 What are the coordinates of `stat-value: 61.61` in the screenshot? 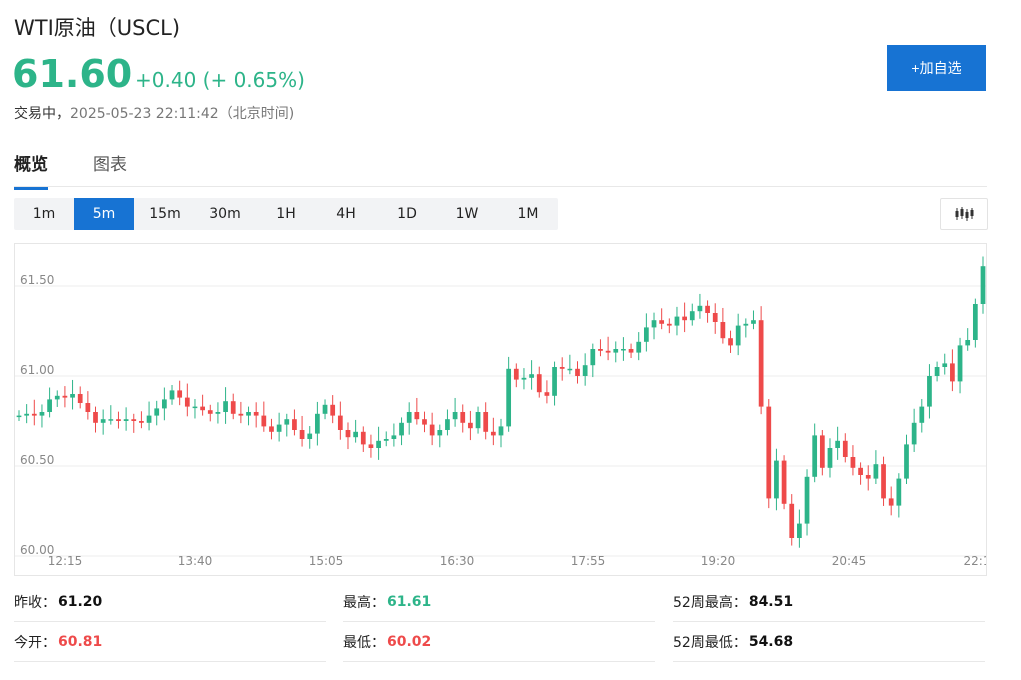 It's located at (409, 602).